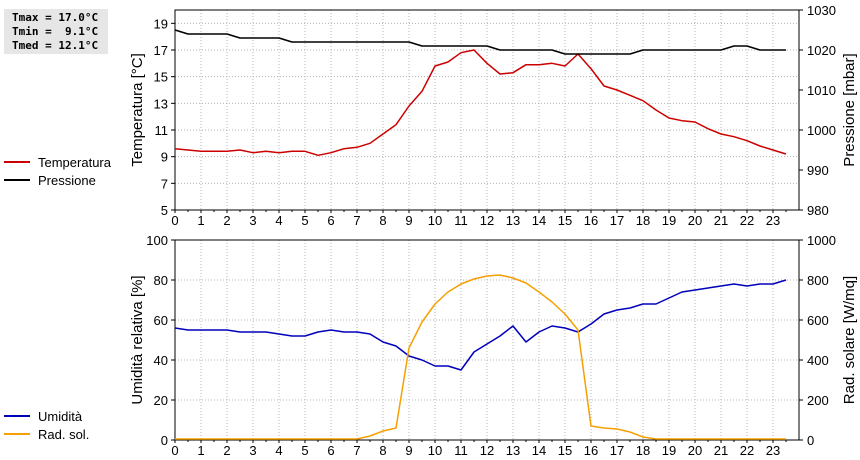 Image resolution: width=860 pixels, height=460 pixels. What do you see at coordinates (773, 220) in the screenshot?
I see `top-x-tick-label: 23` at bounding box center [773, 220].